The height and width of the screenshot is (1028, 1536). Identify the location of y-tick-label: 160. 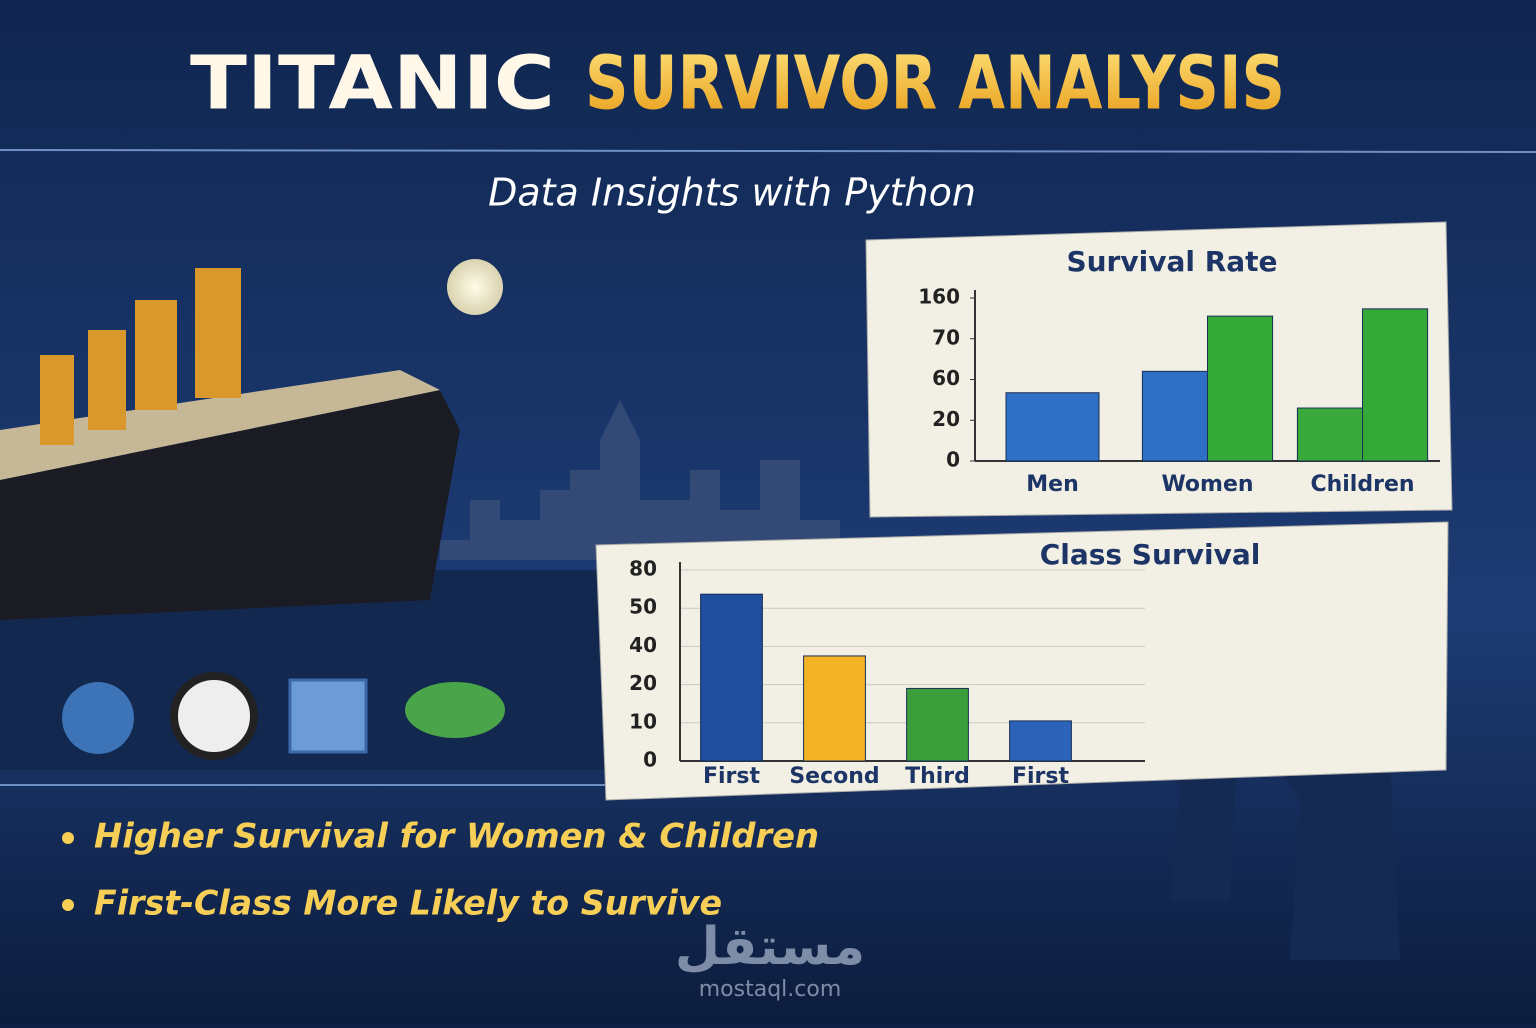
(939, 297).